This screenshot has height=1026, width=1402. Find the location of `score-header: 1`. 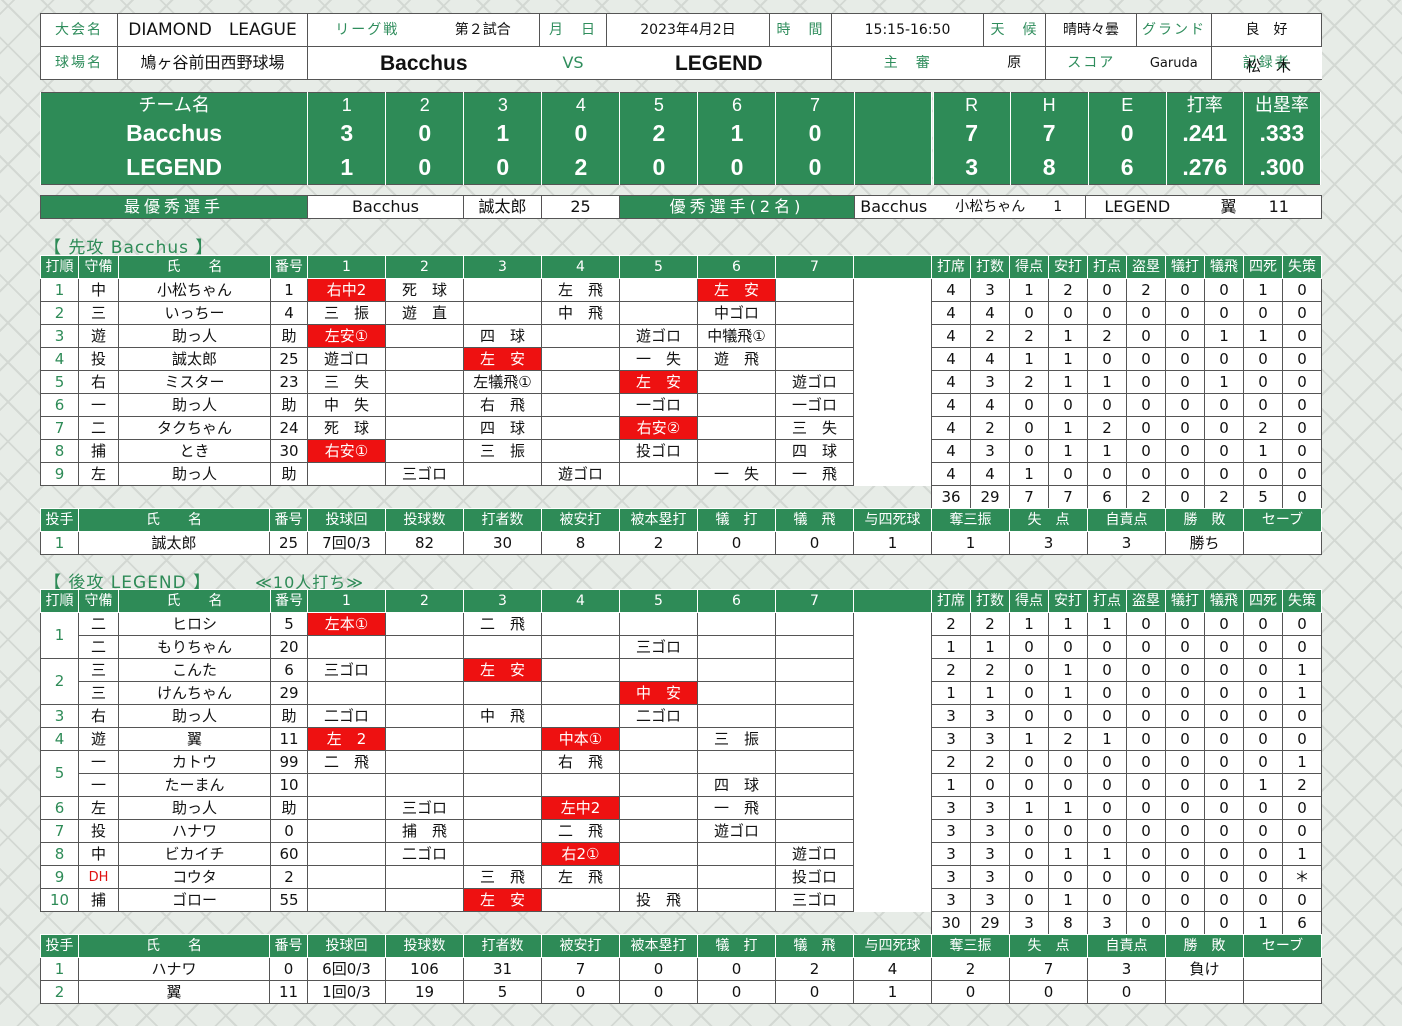

score-header: 1 is located at coordinates (347, 104).